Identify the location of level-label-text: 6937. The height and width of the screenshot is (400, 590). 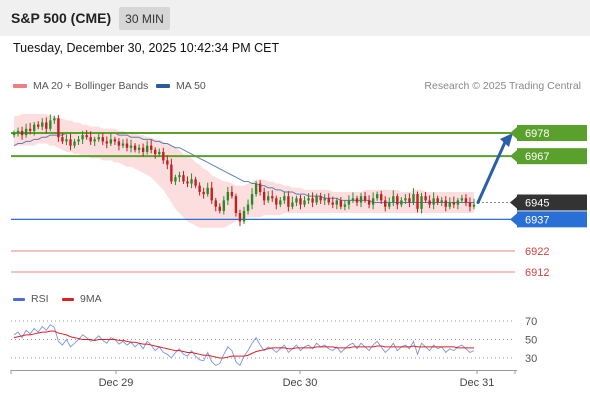
(537, 220).